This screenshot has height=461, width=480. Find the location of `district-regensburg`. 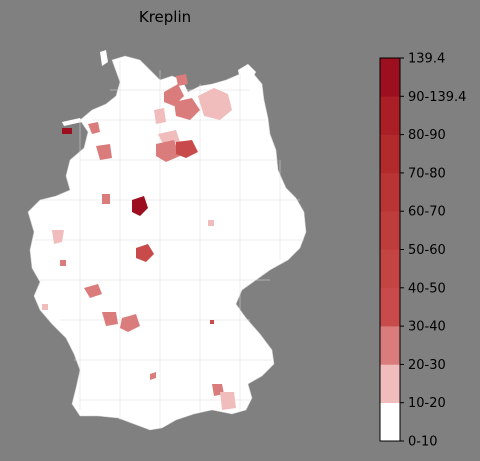

district-regensburg is located at coordinates (212, 322).